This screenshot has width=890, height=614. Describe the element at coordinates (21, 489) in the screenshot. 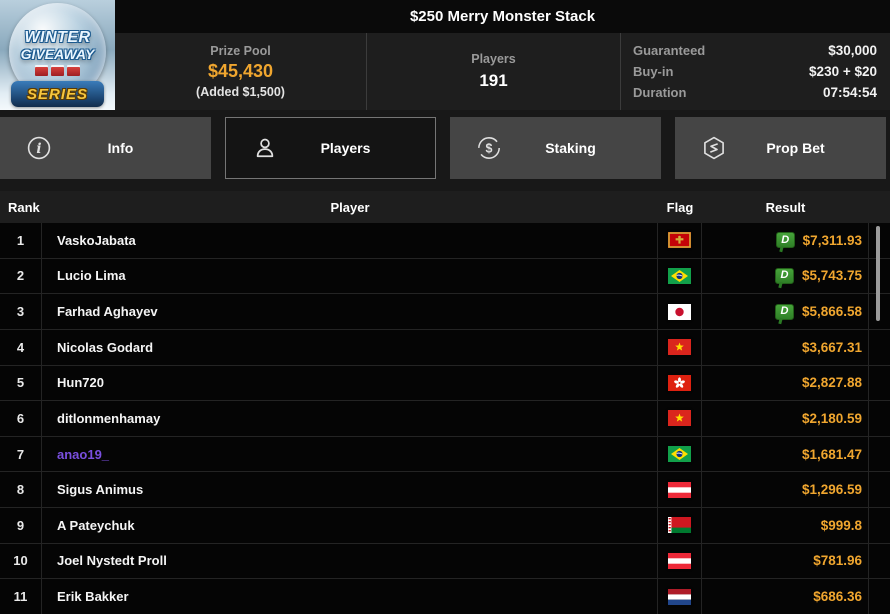

I see `rank-cell: 8` at that location.